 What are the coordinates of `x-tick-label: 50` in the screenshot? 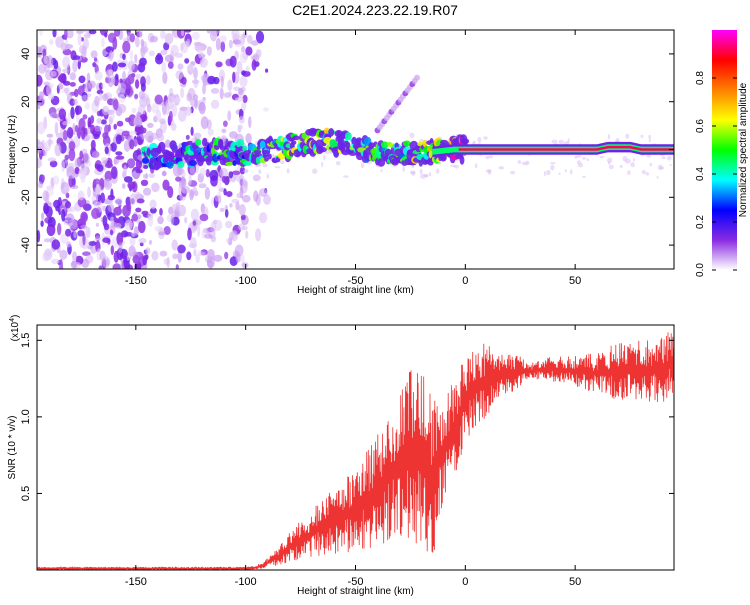 It's located at (575, 582).